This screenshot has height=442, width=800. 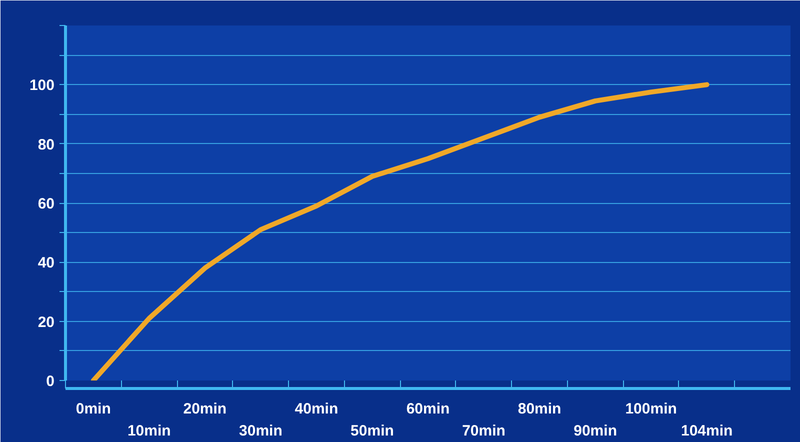 I want to click on y-tick-label: 0, so click(x=50, y=381).